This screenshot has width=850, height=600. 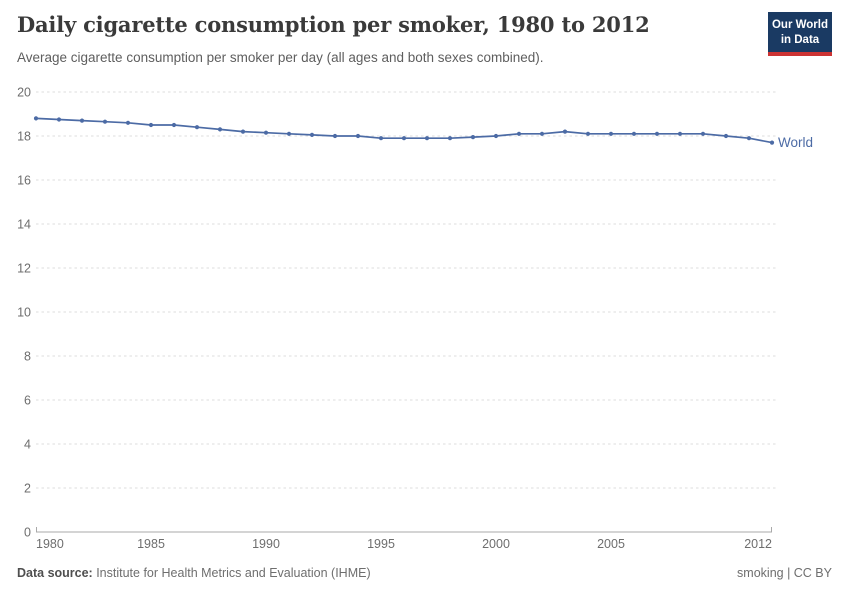 I want to click on series-end-label: World, so click(x=795, y=142).